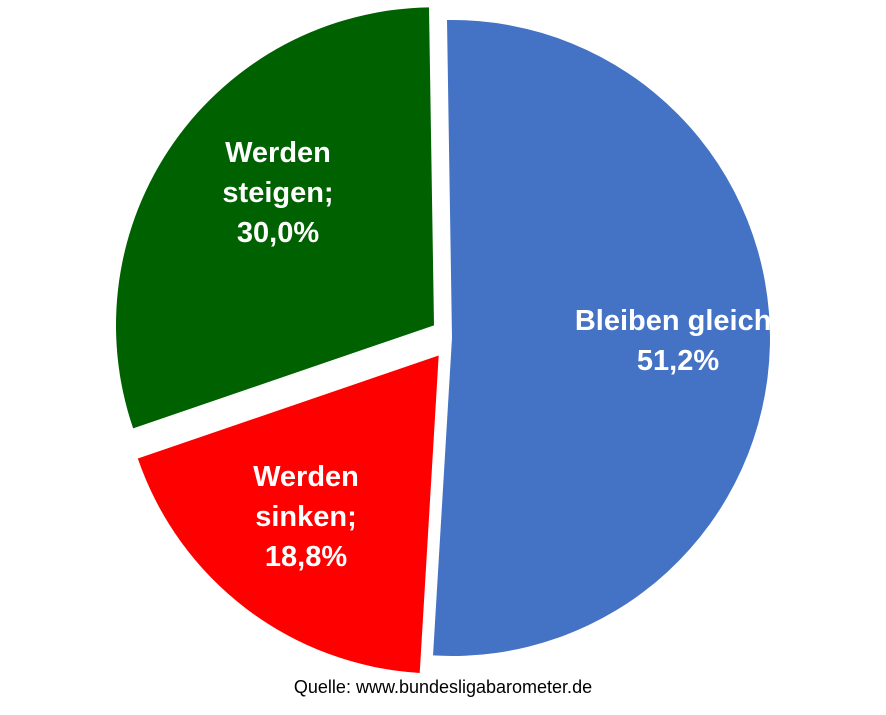  What do you see at coordinates (678, 321) in the screenshot?
I see `slice-label-line: Bleiben gleich;` at bounding box center [678, 321].